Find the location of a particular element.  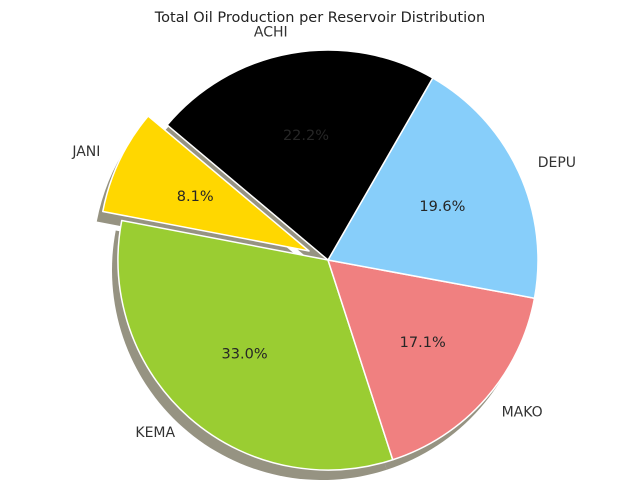

percent-label-achi: 22.2% is located at coordinates (306, 136).